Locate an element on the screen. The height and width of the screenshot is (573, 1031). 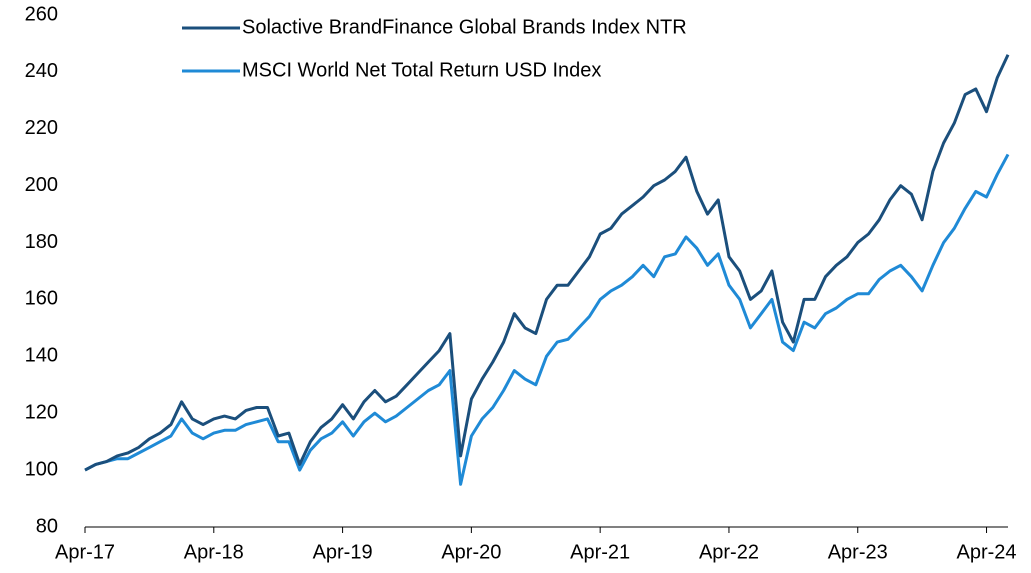
y-tick-label: 220 is located at coordinates (41, 128).